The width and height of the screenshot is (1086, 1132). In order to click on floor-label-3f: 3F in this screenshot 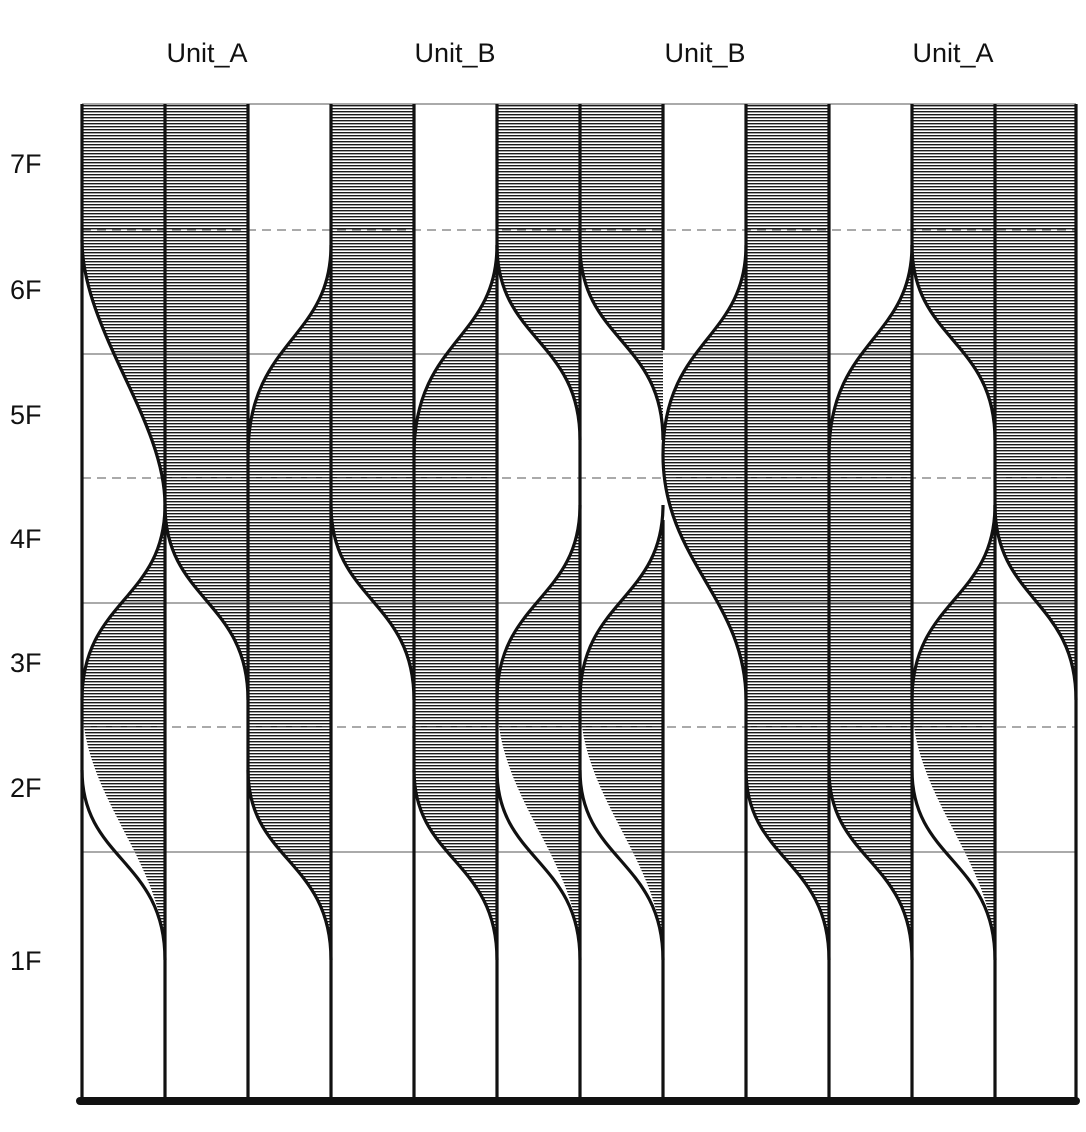, I will do `click(26, 663)`.